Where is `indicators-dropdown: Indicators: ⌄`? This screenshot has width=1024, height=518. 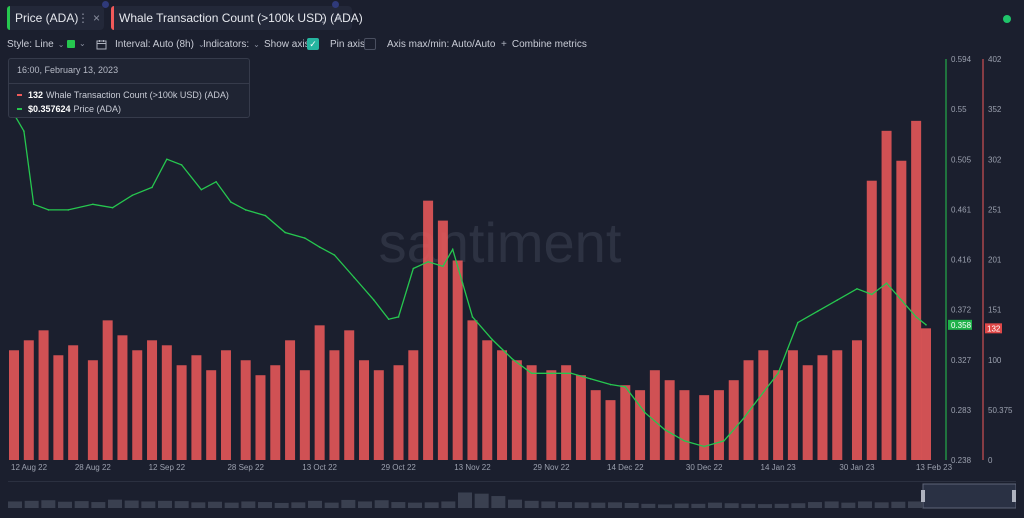 indicators-dropdown: Indicators: ⌄ is located at coordinates (231, 44).